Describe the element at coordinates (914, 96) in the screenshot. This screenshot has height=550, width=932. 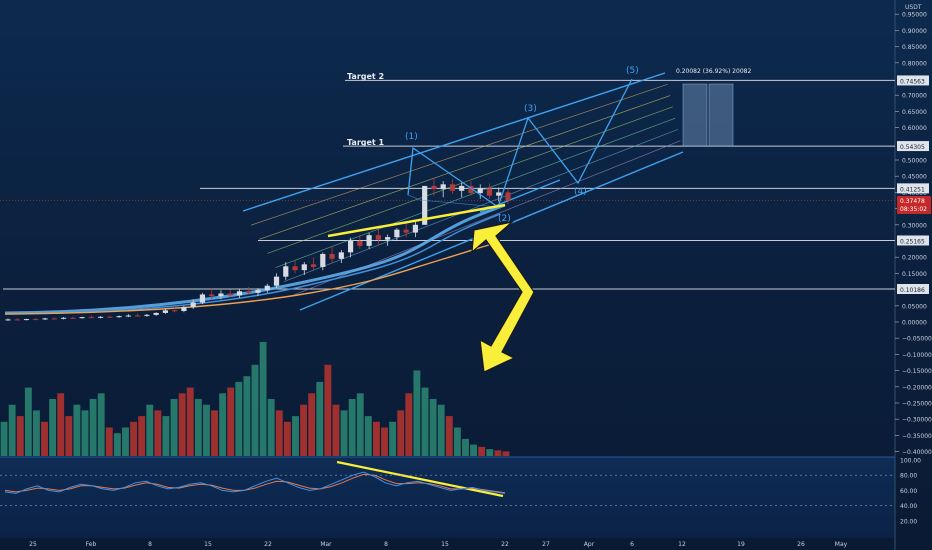
I see `price-tick-label: 0.70000` at that location.